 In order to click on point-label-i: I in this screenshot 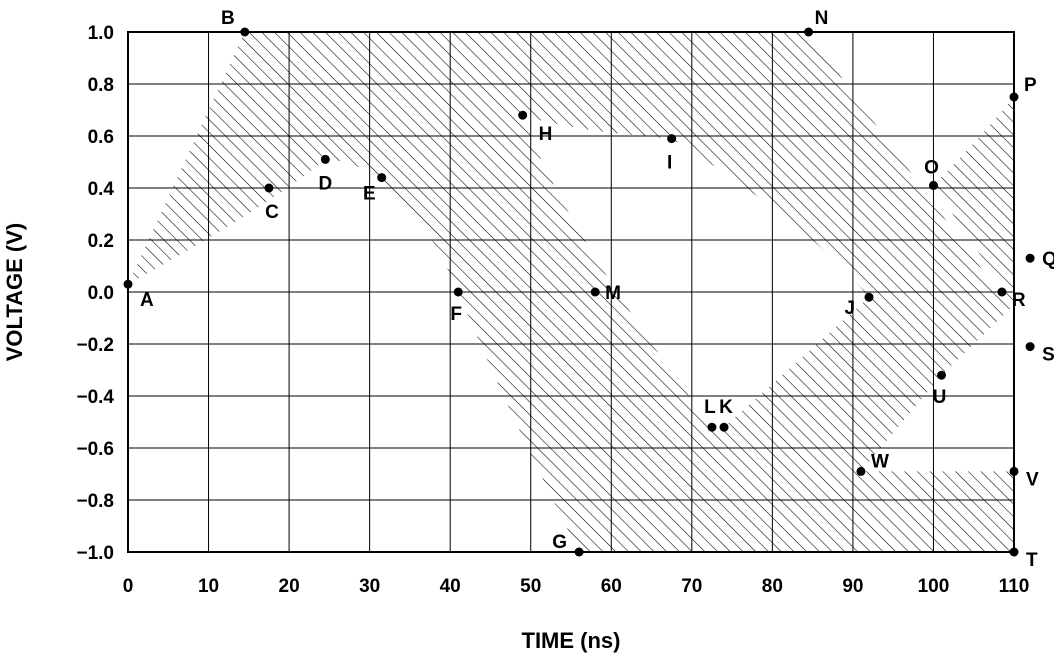, I will do `click(669, 163)`.